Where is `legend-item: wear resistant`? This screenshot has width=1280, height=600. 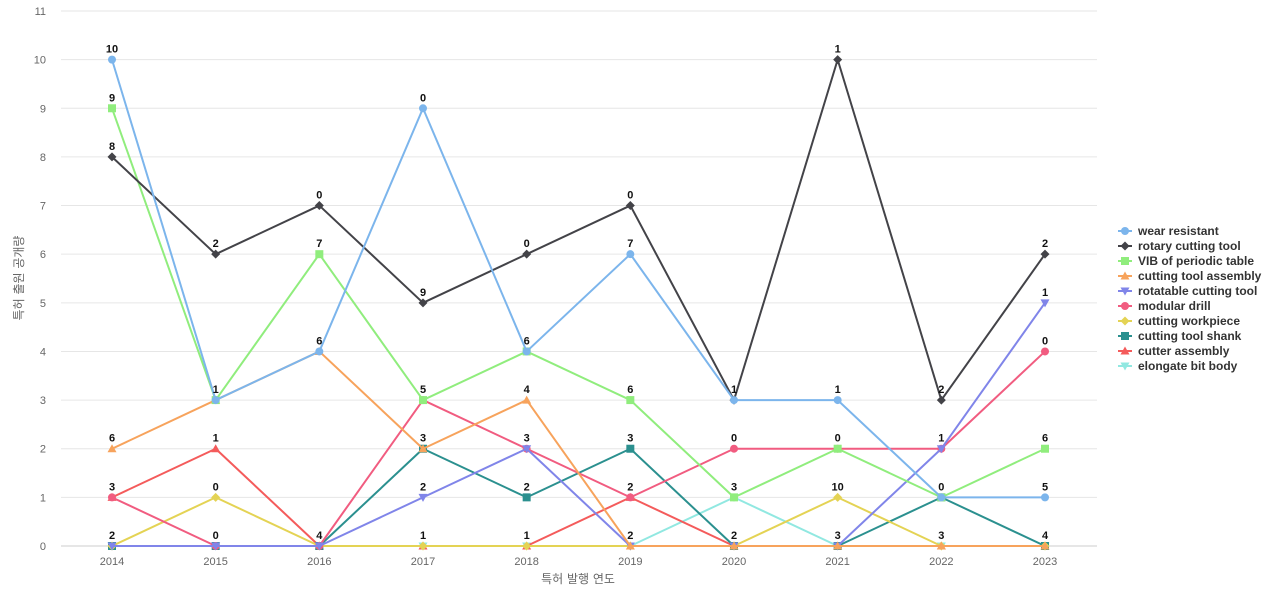 legend-item: wear resistant is located at coordinates (1168, 231).